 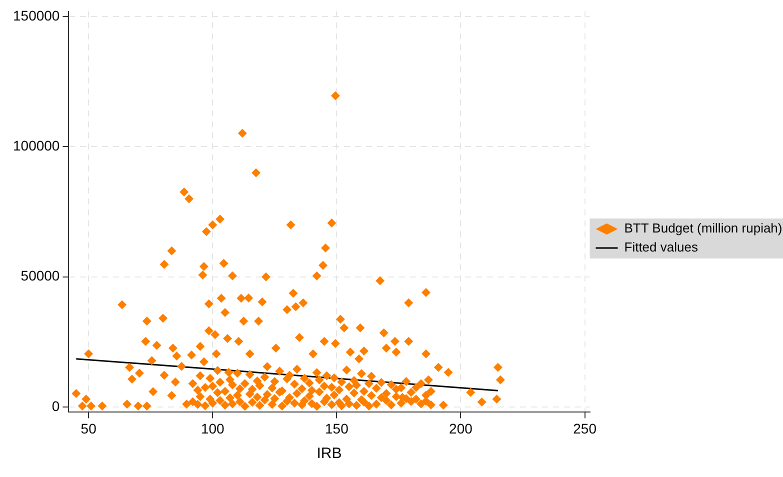 I want to click on y-tick-label: 0, so click(x=56, y=406).